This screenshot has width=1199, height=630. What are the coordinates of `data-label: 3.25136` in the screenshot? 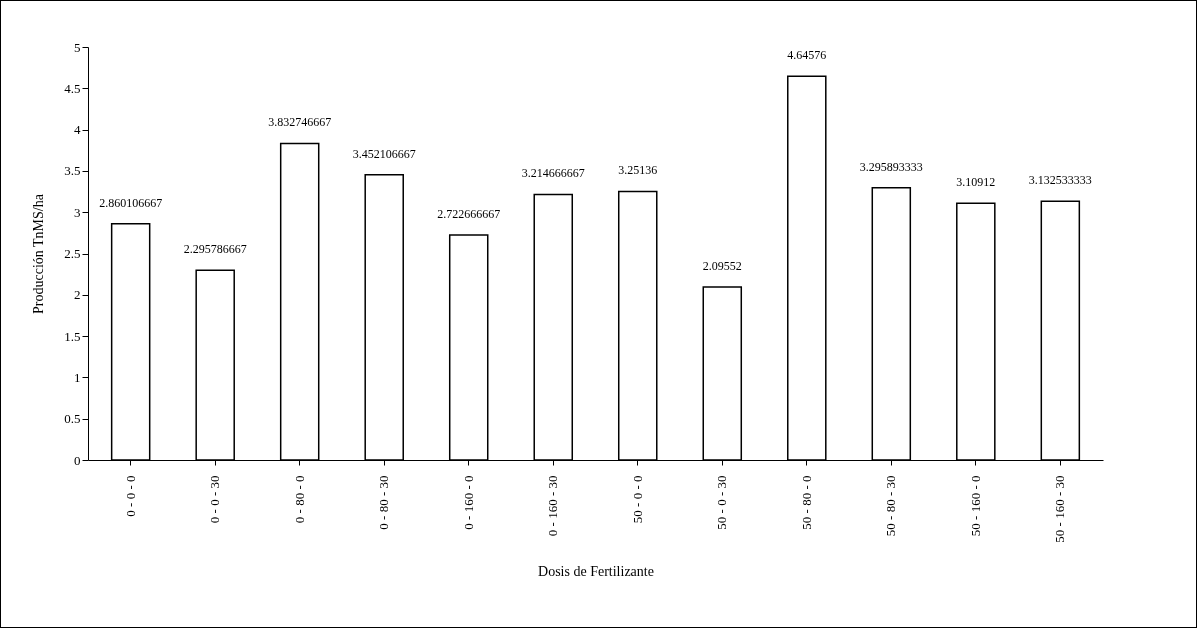 It's located at (638, 170).